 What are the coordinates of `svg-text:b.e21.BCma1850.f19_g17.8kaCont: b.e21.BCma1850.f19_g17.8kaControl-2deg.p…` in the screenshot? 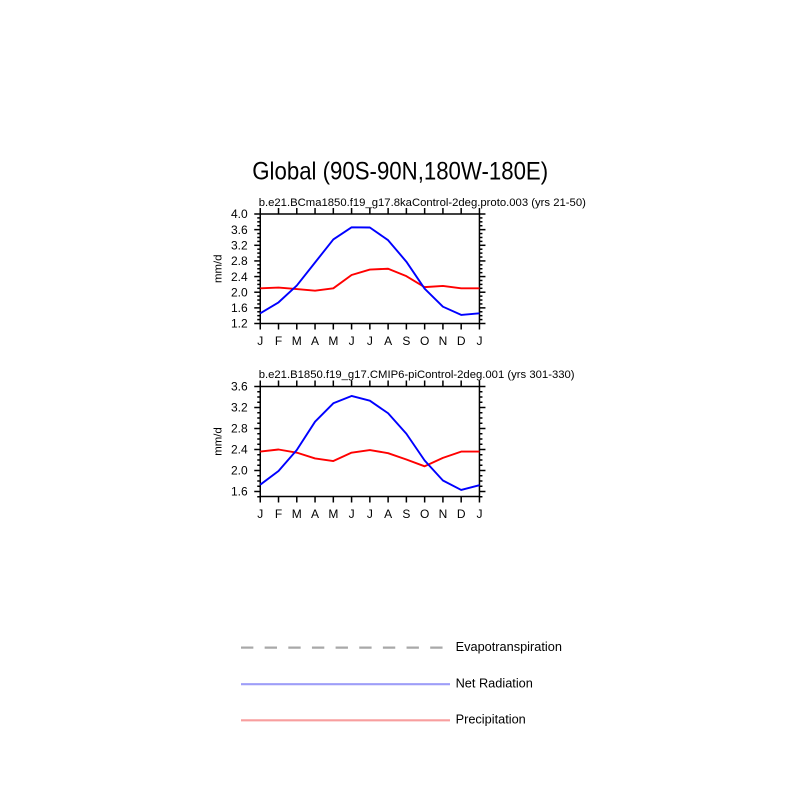 It's located at (422, 203).